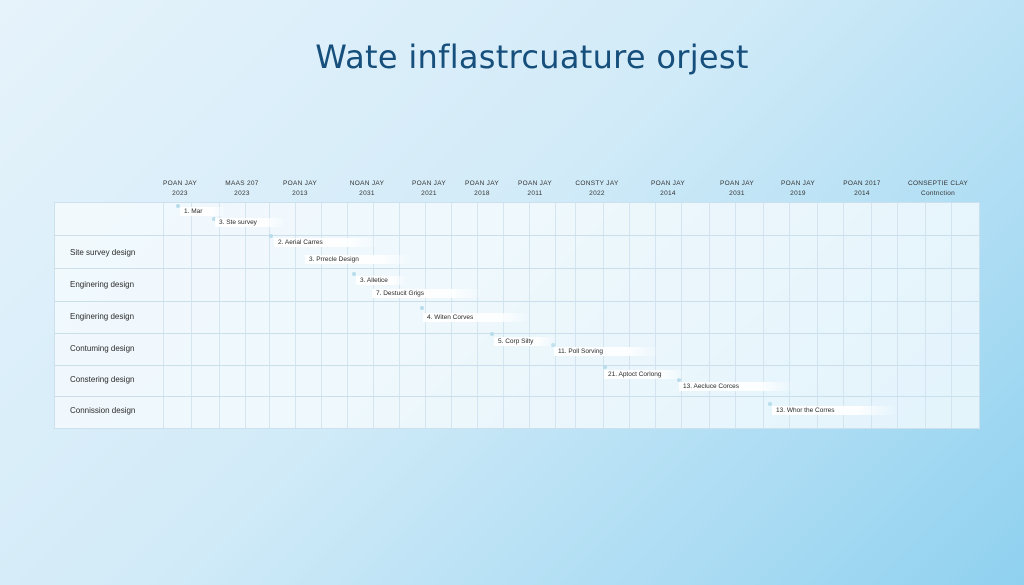  What do you see at coordinates (300, 188) in the screenshot?
I see `column-header: POAN JAY 2013` at bounding box center [300, 188].